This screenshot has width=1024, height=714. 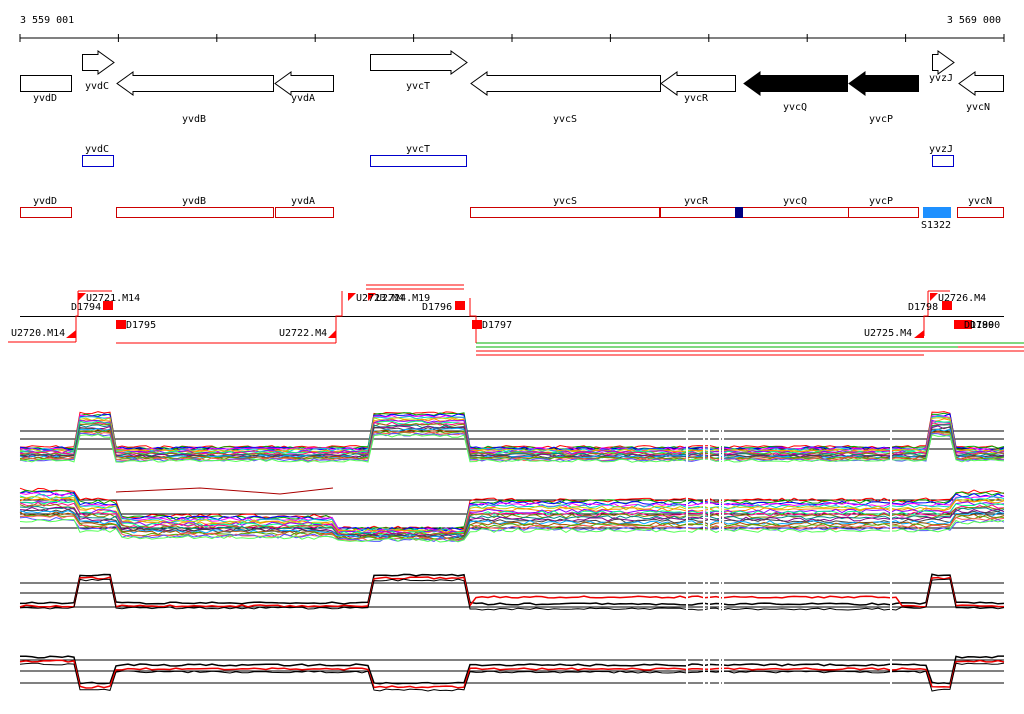 What do you see at coordinates (980, 212) in the screenshot?
I see `red-feature-yvcN` at bounding box center [980, 212].